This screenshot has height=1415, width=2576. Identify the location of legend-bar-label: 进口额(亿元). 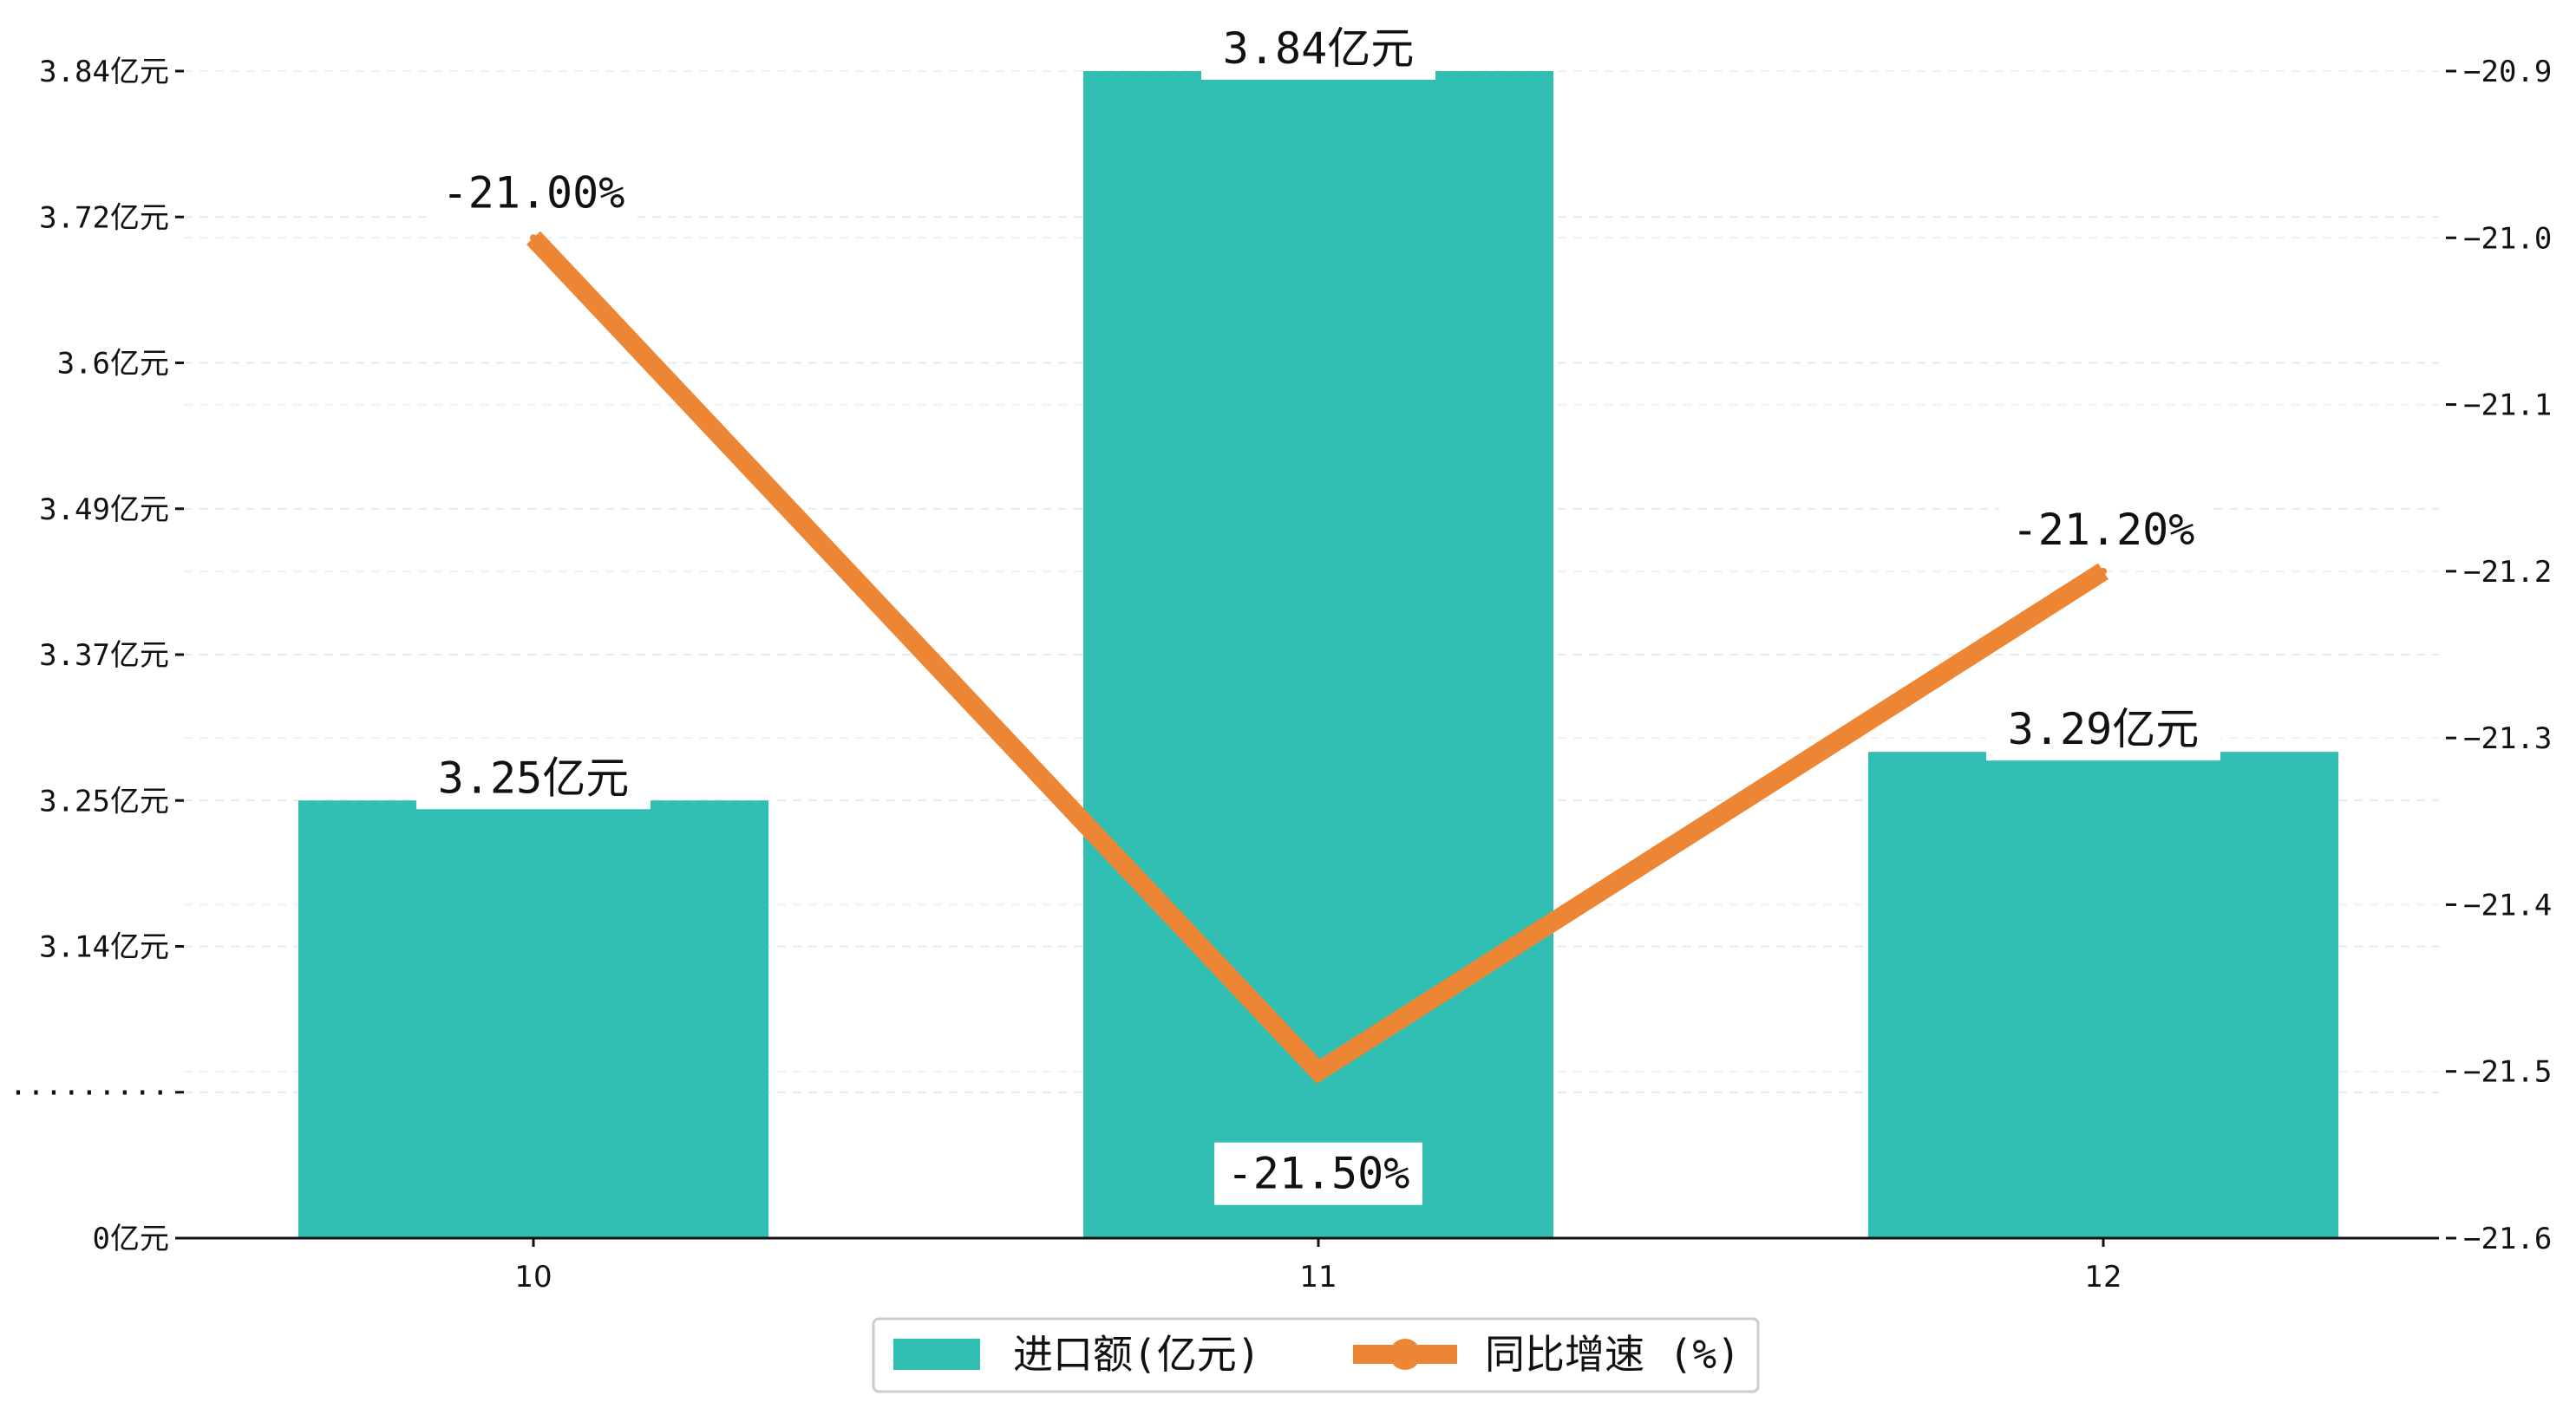
(1136, 1354).